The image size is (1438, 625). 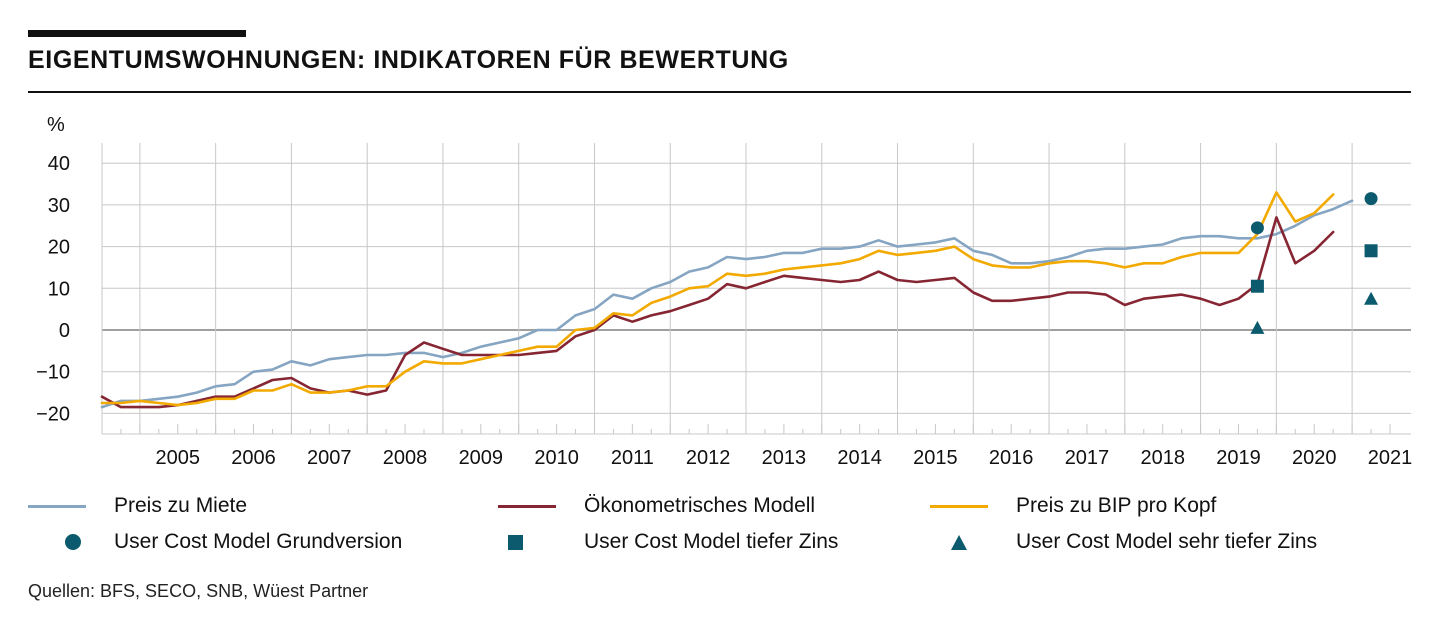 I want to click on title-accent-bar, so click(x=137, y=33).